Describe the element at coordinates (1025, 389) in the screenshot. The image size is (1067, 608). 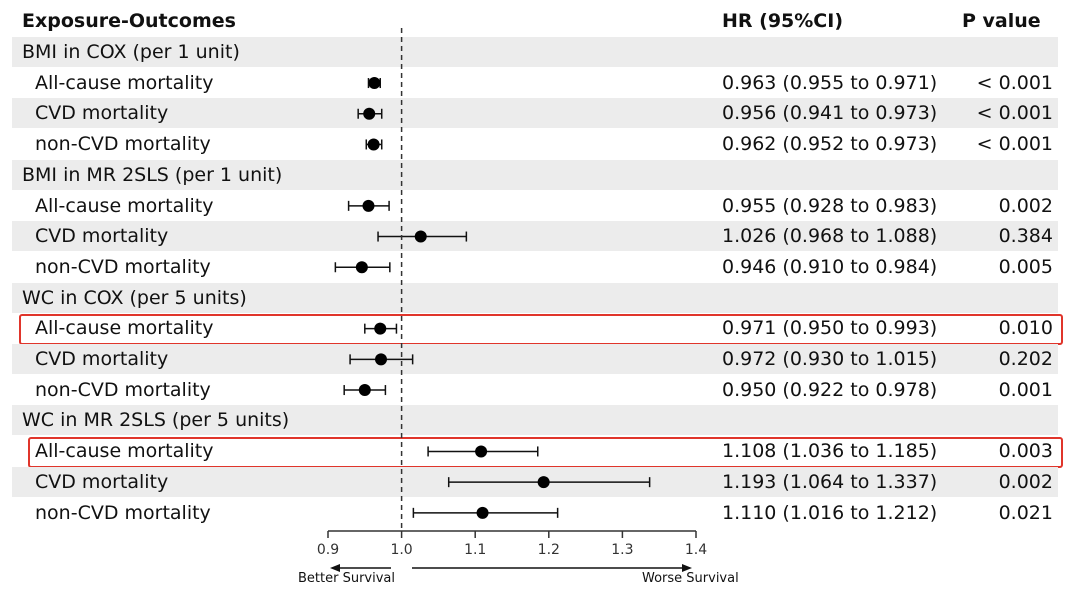
I see `p-value: 0.001` at that location.